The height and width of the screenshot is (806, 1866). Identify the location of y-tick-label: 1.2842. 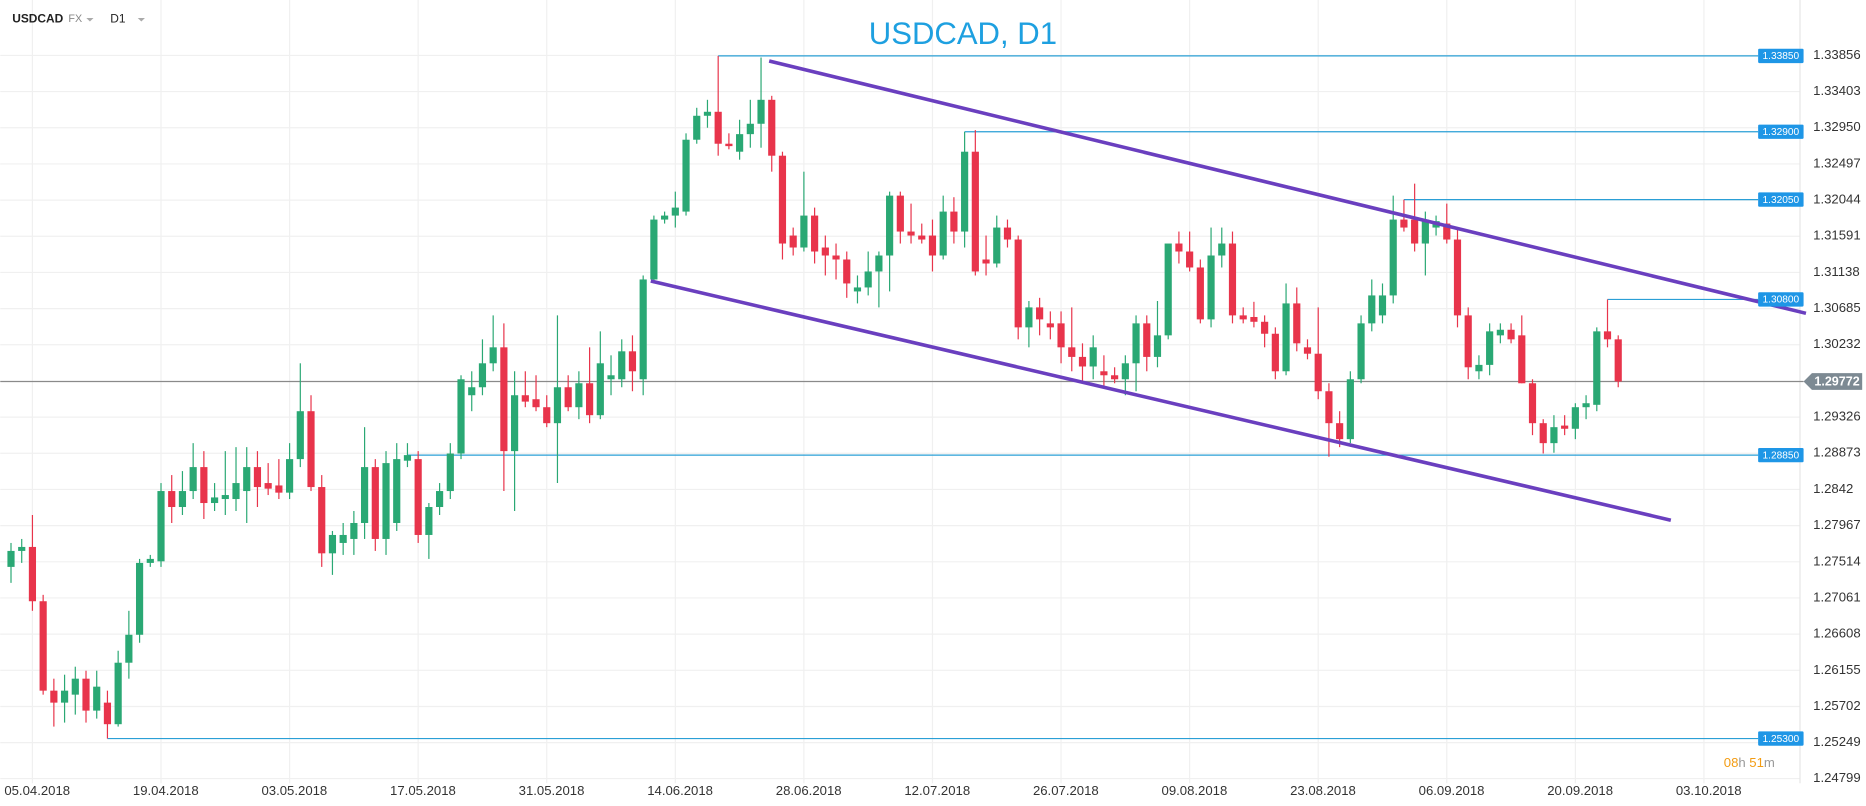
(1833, 488).